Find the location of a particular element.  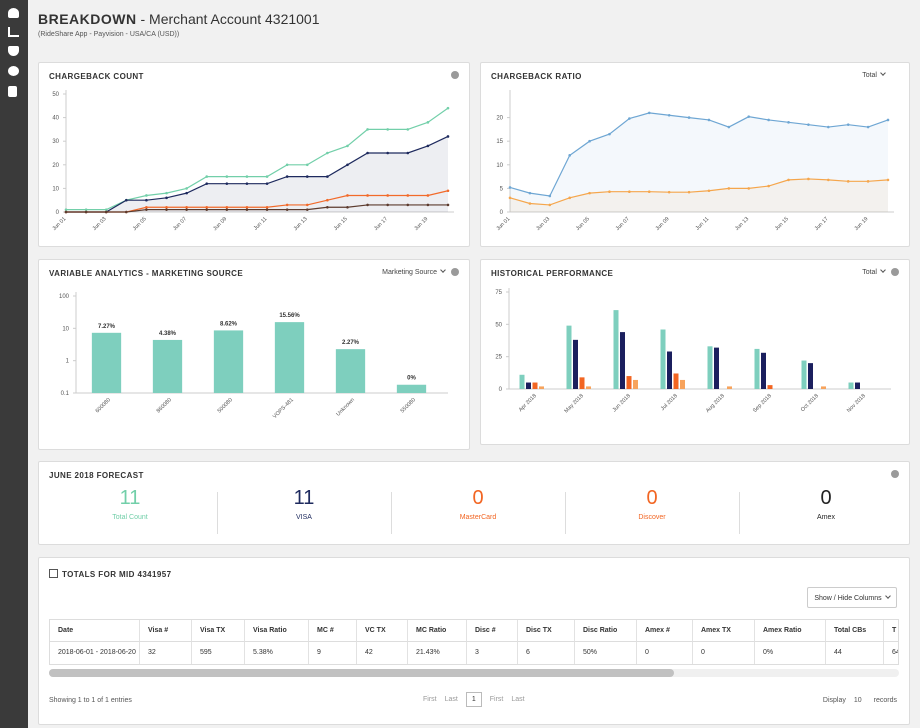

column-header: MC Ratio is located at coordinates (437, 631).